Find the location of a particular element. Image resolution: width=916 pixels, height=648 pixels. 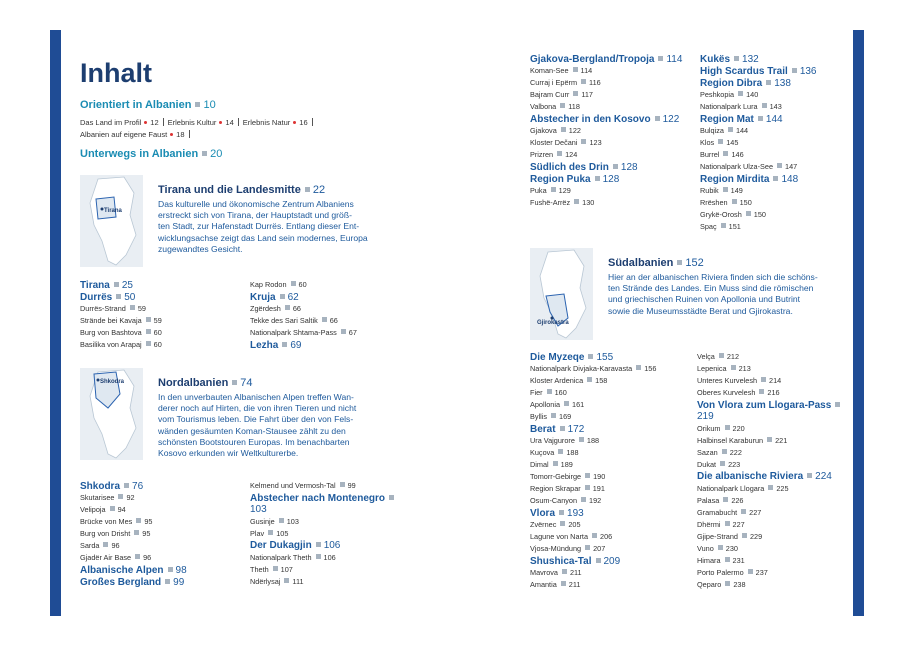

page-number: 220 is located at coordinates (738, 428).